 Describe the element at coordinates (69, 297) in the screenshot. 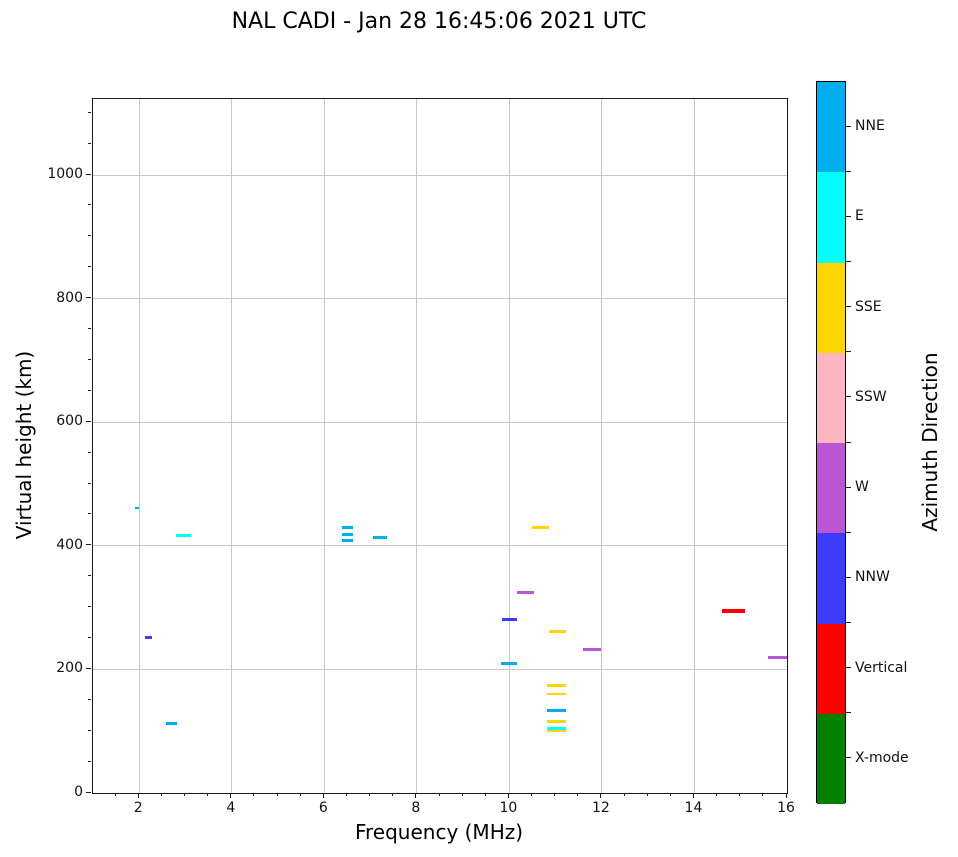

I see `y-tick-label: 800` at that location.